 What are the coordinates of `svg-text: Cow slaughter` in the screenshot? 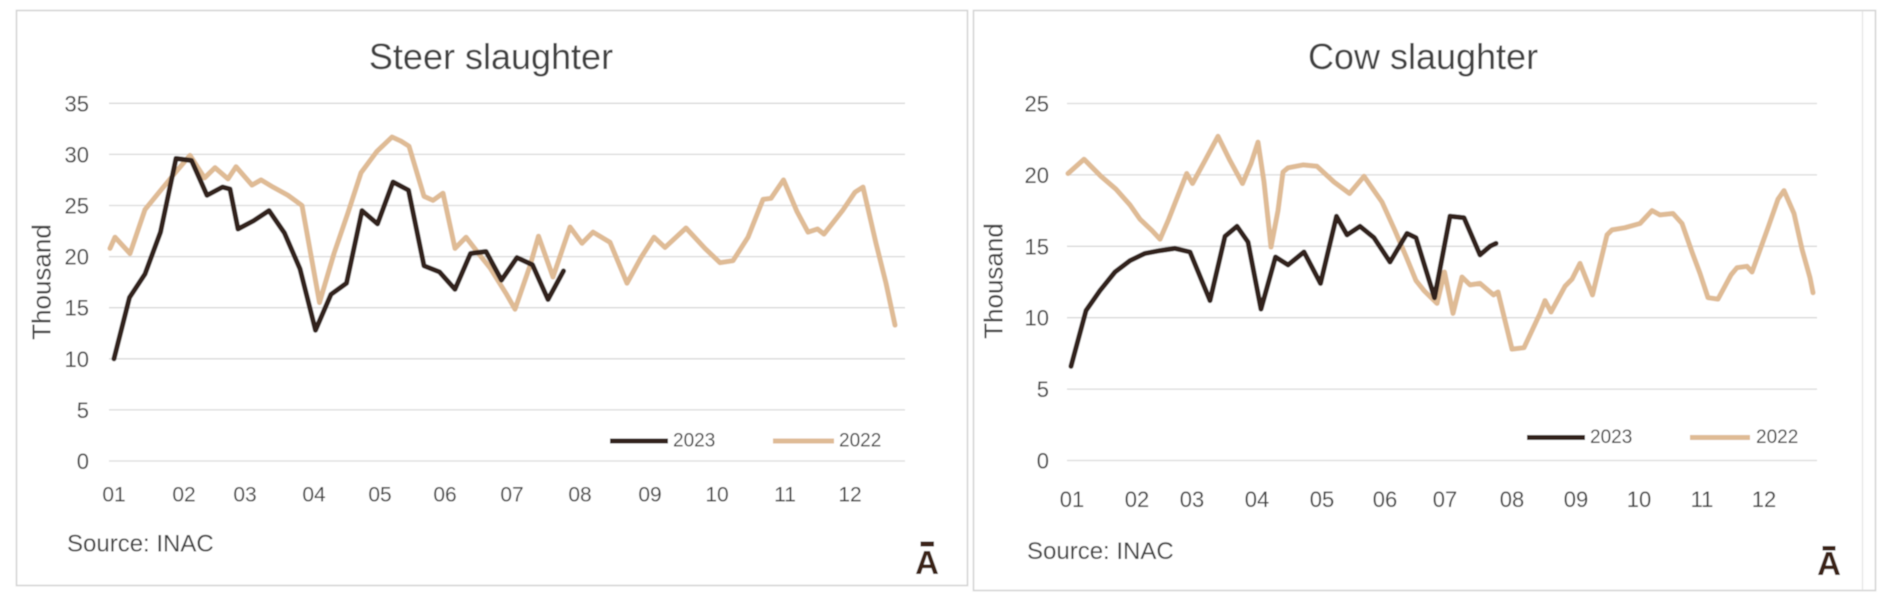 It's located at (1423, 56).